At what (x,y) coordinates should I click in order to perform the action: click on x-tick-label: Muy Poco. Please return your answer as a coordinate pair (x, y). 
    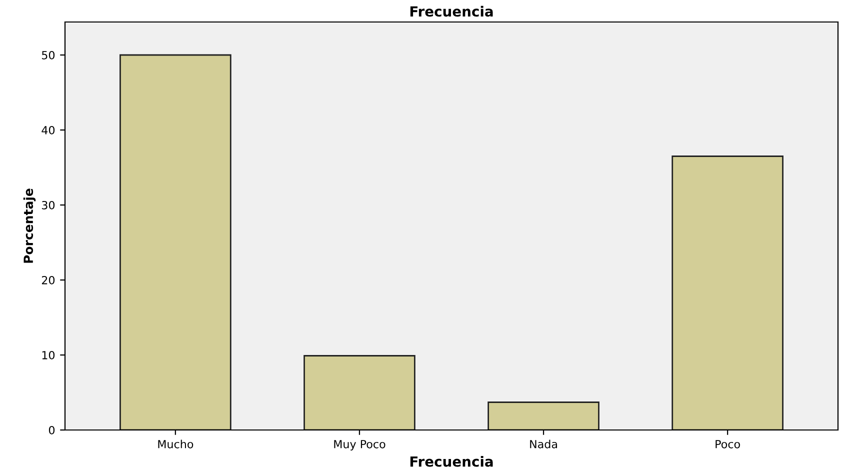
    Looking at the image, I should click on (360, 445).